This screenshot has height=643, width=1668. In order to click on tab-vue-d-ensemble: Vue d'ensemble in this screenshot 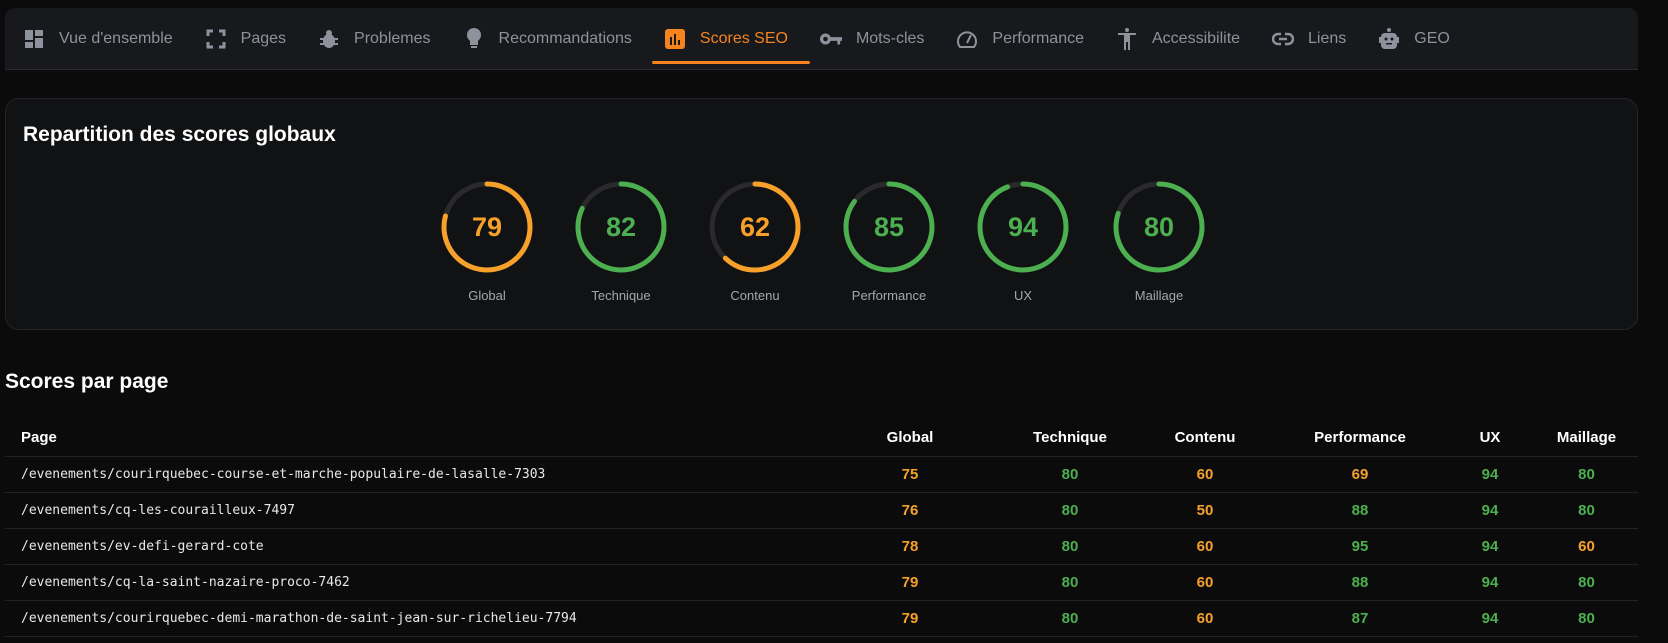, I will do `click(107, 38)`.